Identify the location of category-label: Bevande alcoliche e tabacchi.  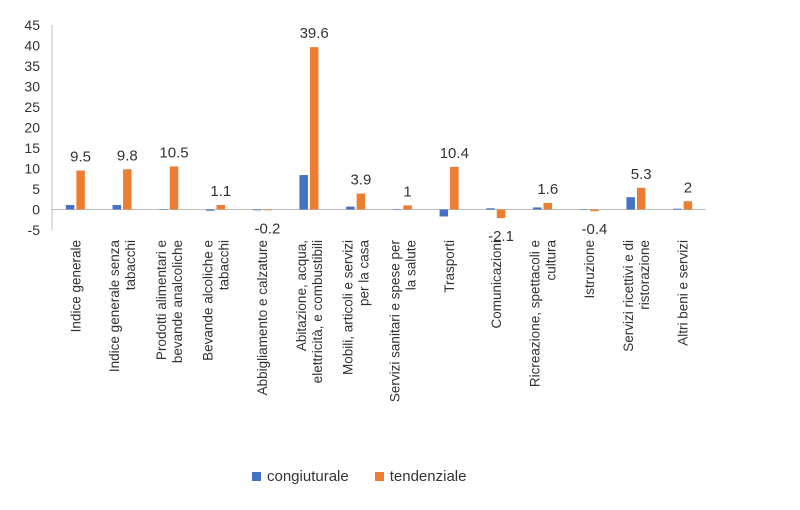
(216, 300).